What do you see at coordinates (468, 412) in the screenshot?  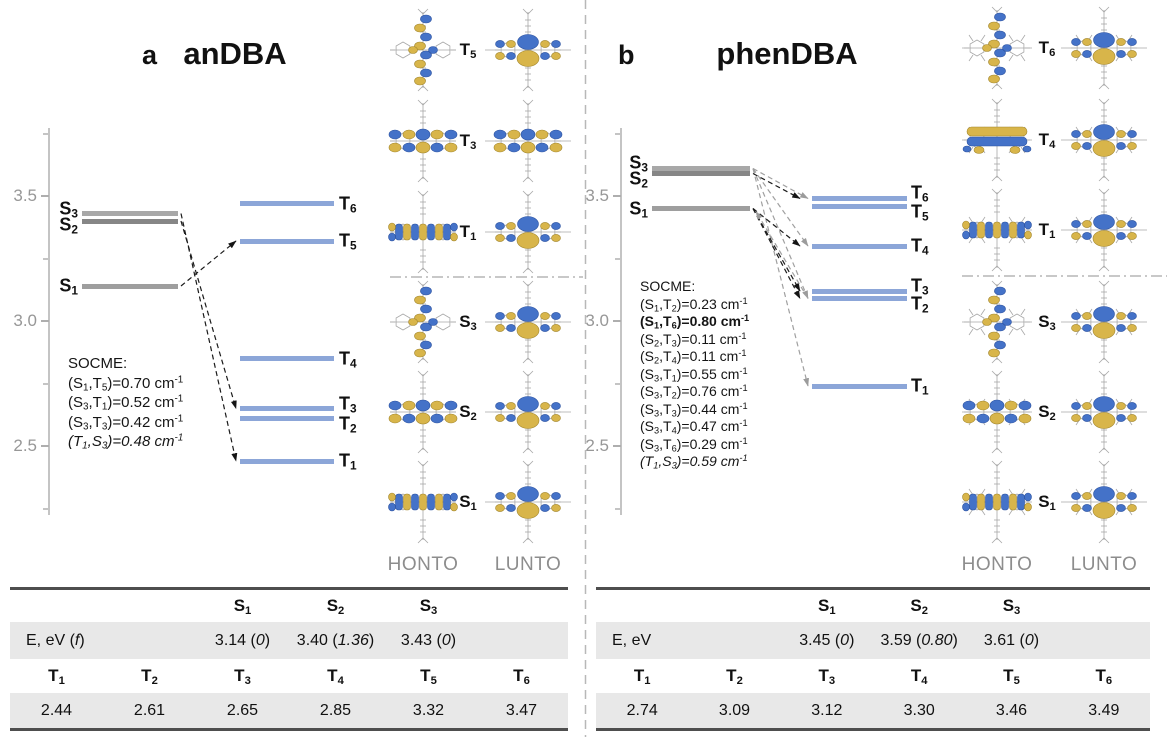 I see `orbital-state-label: S2` at bounding box center [468, 412].